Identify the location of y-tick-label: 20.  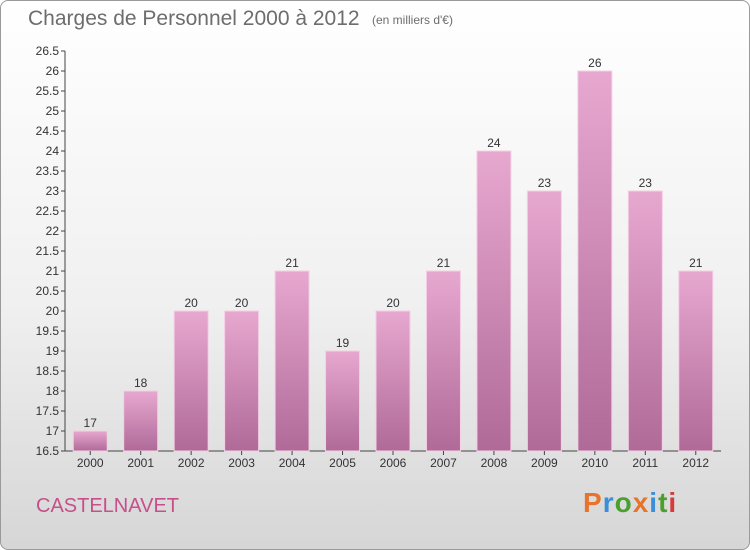
(53, 311).